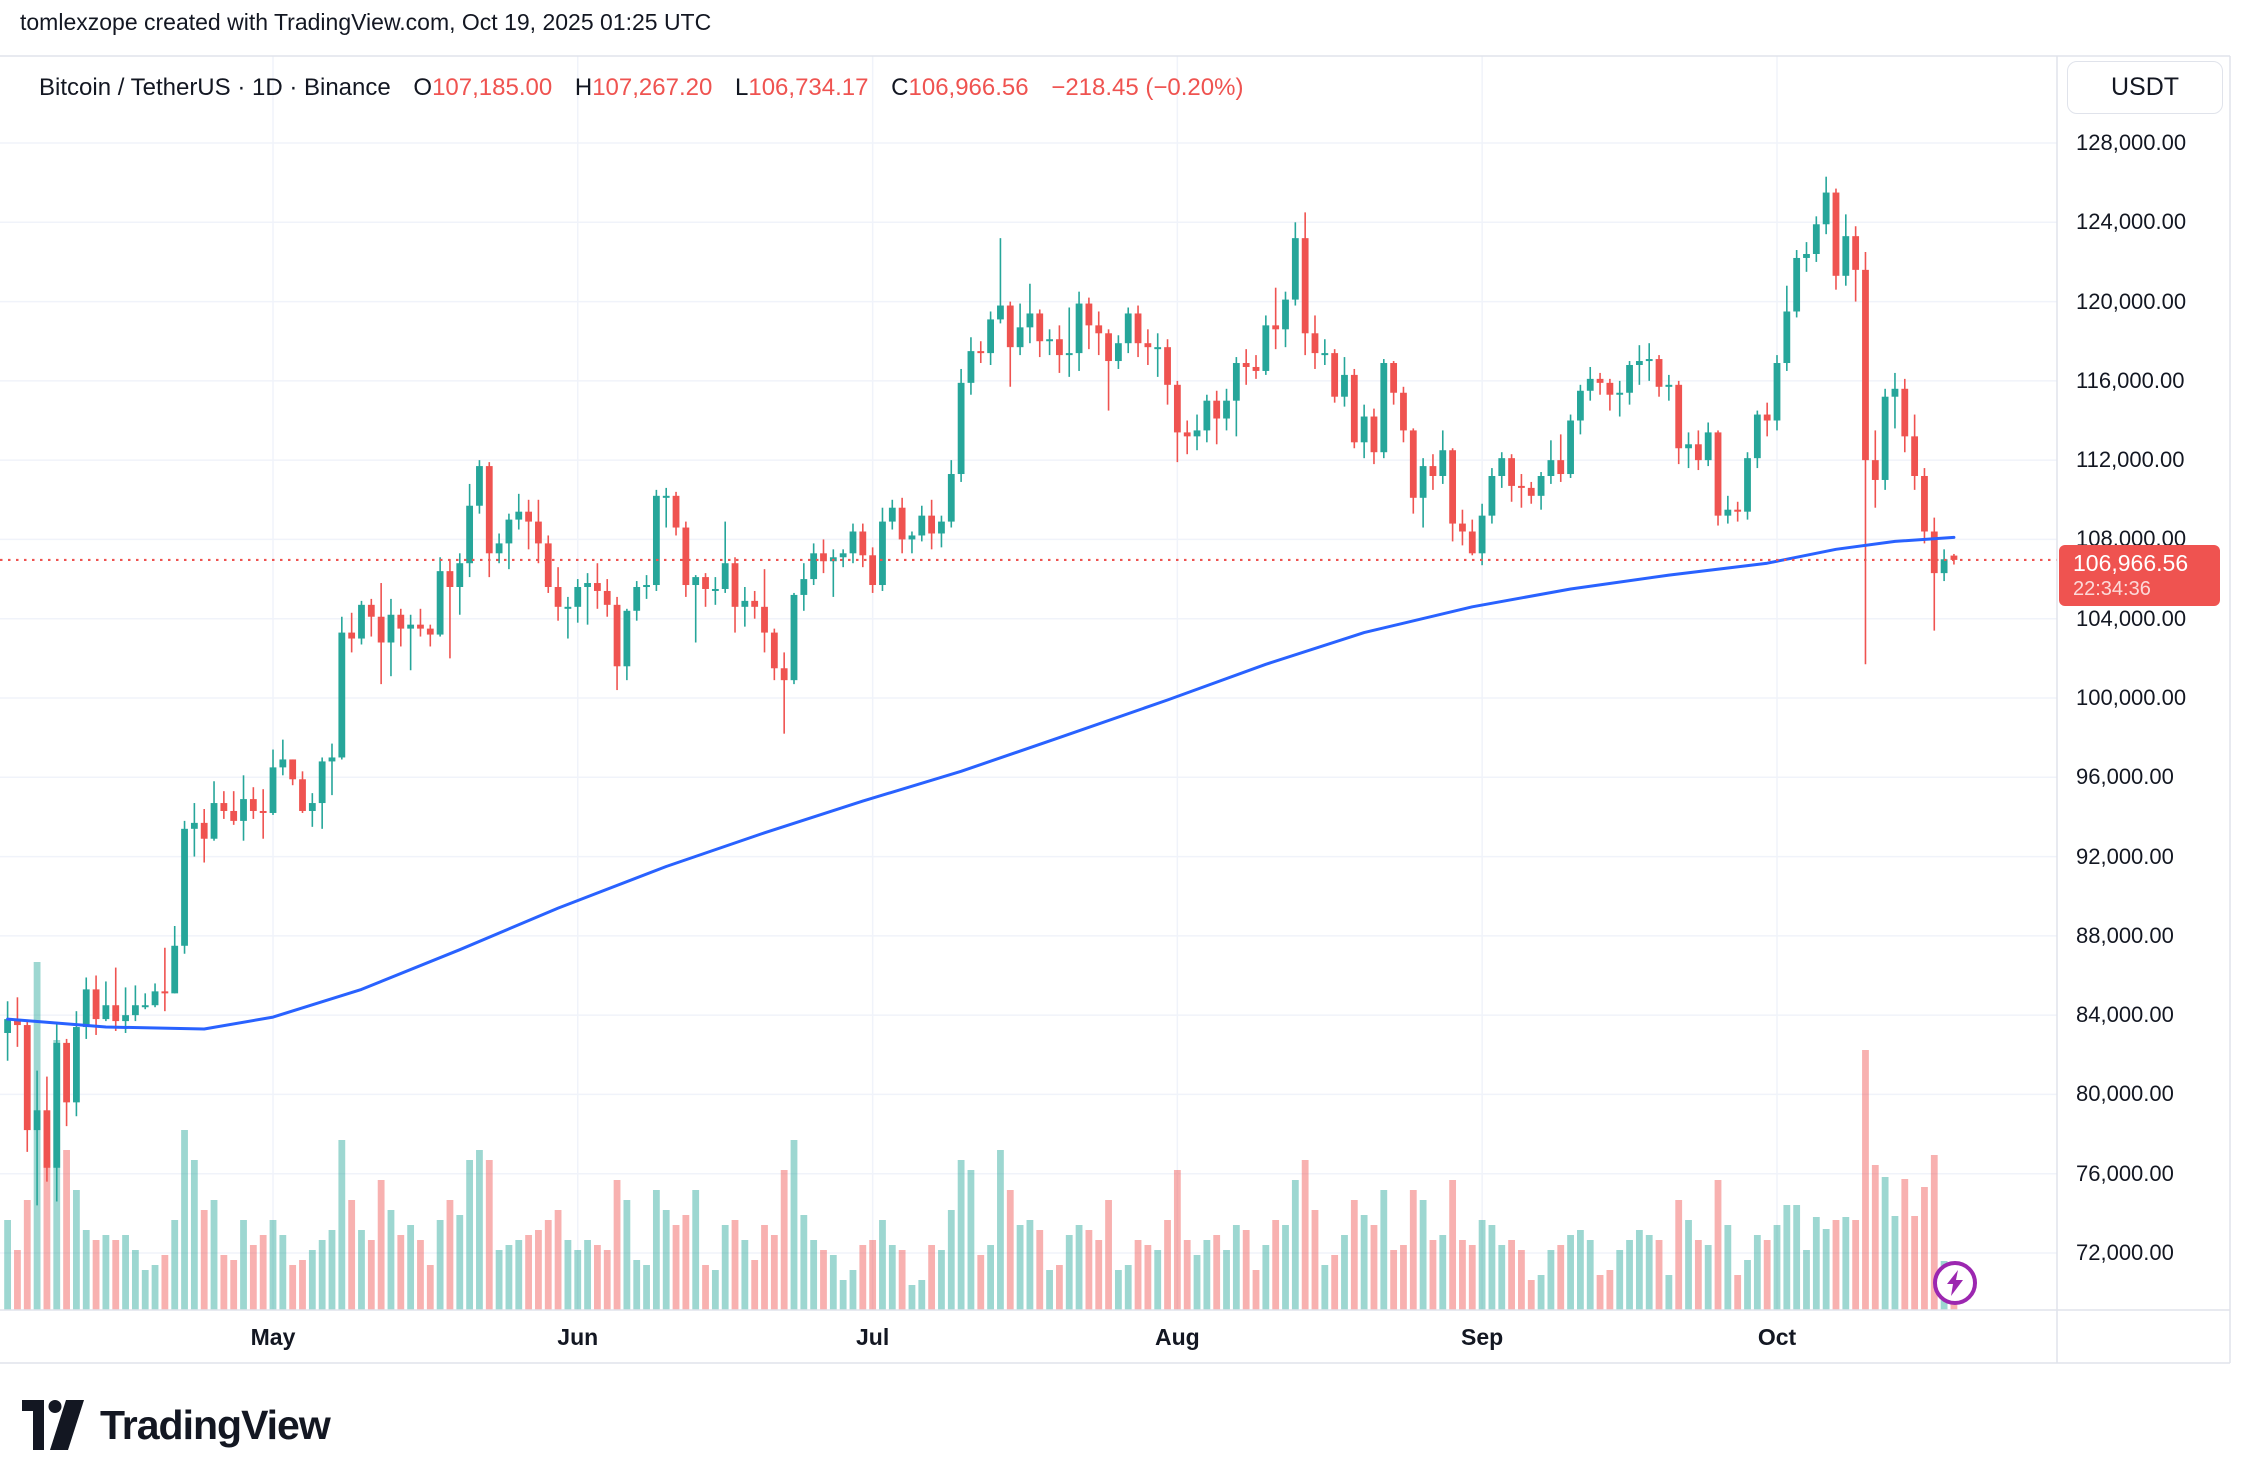 This screenshot has height=1484, width=2250. What do you see at coordinates (215, 87) in the screenshot?
I see `symbol-title: Bitcoin / TetherUS · 1D · Binance` at bounding box center [215, 87].